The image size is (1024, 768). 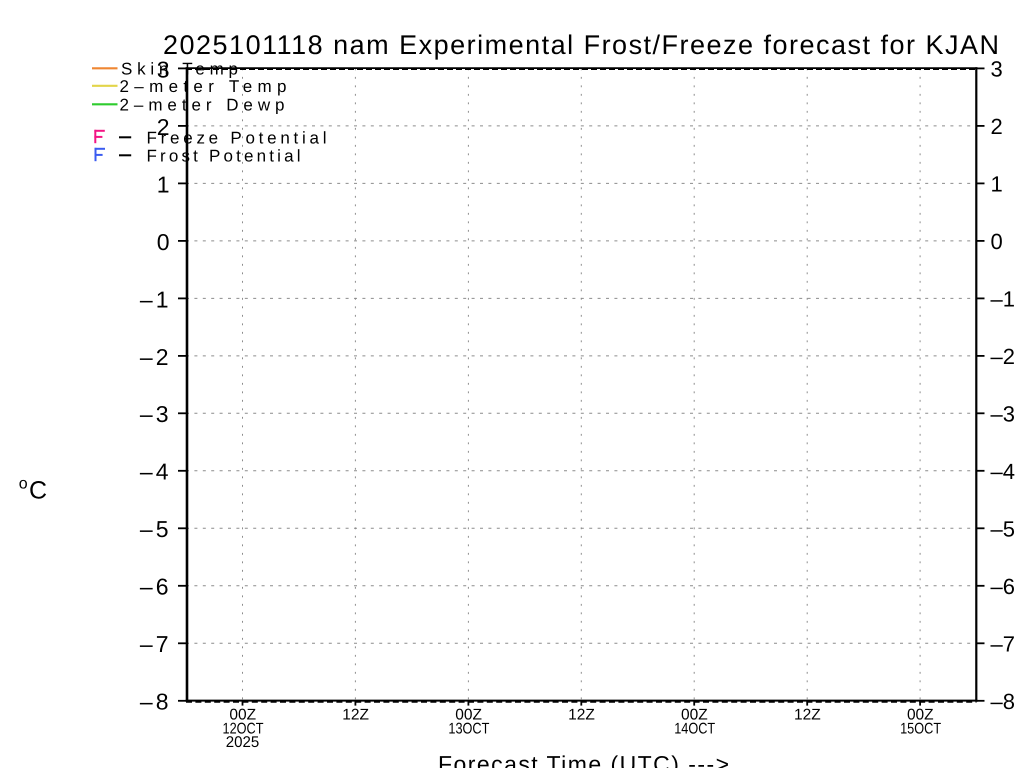 I want to click on svg-text: Freeze Potential, so click(x=237, y=137).